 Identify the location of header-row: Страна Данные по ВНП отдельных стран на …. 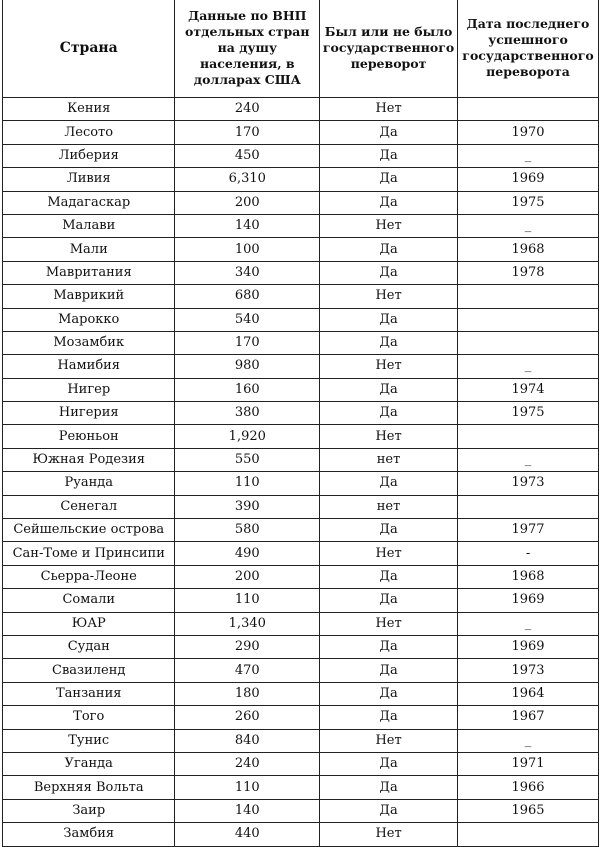
(300, 49).